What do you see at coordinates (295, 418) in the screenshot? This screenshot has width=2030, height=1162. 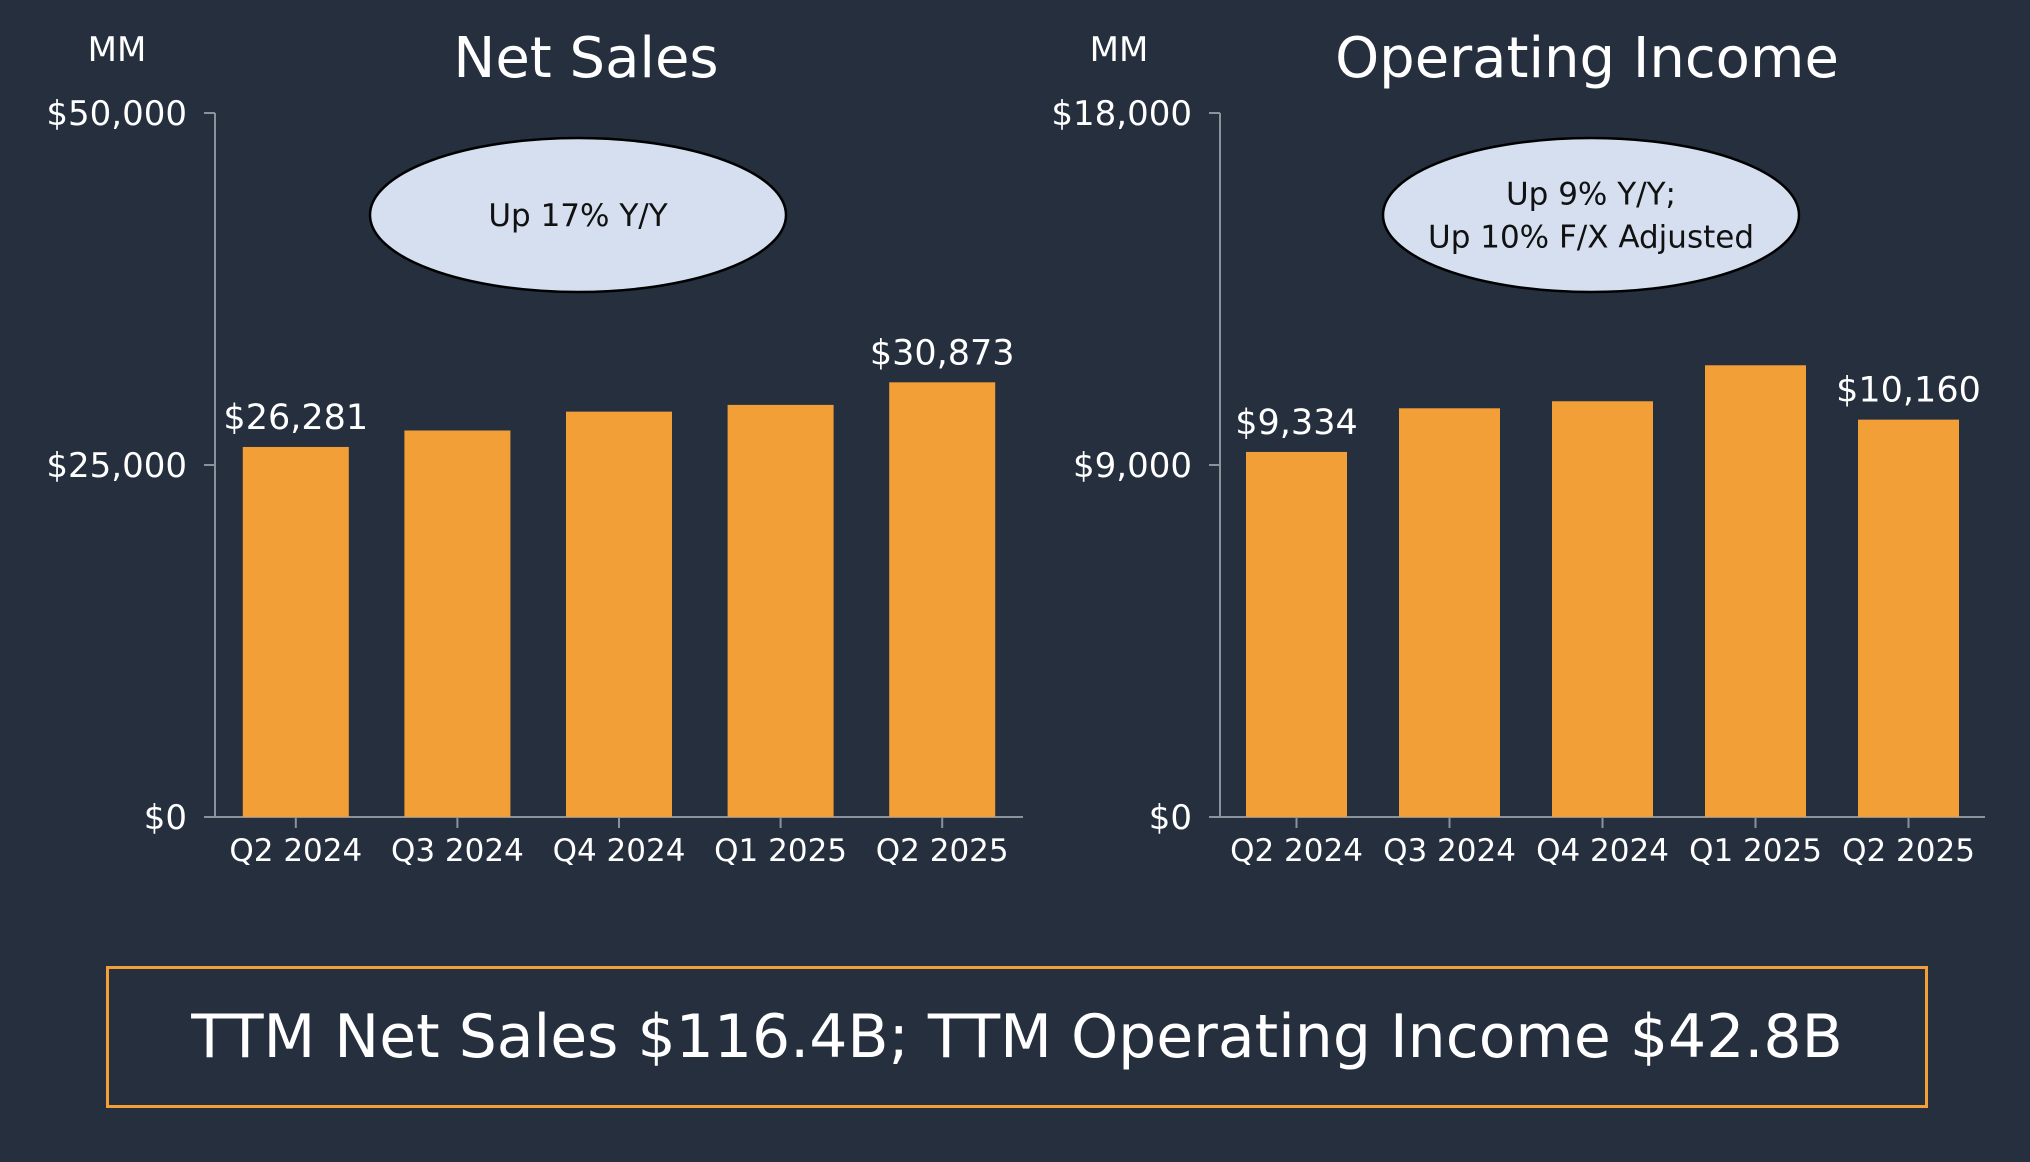 I see `data-label: $26,281` at bounding box center [295, 418].